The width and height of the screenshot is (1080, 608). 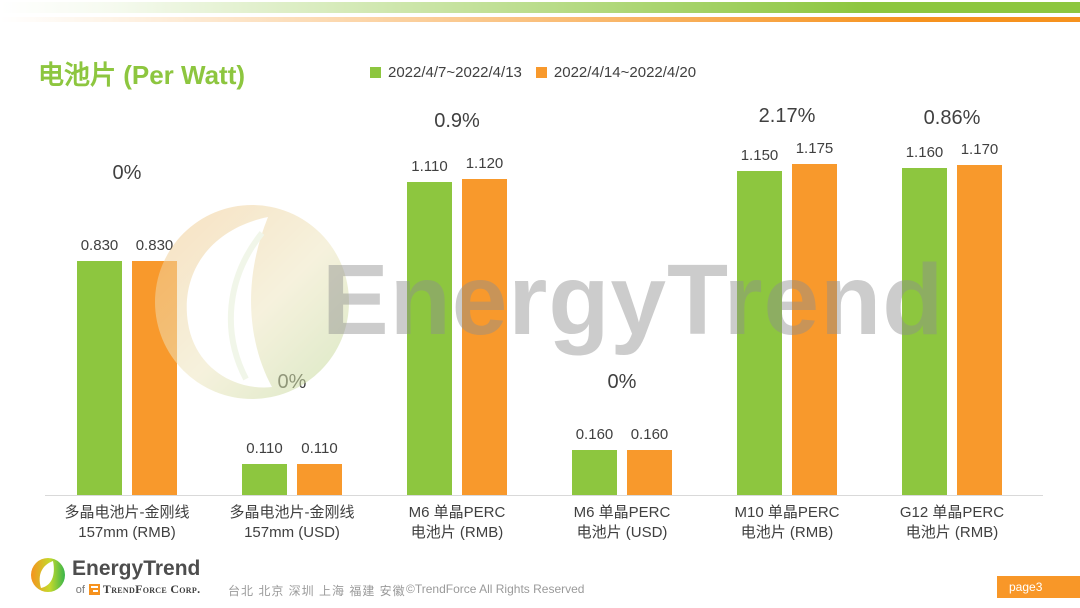 I want to click on change-label: 0.9%, so click(x=457, y=121).